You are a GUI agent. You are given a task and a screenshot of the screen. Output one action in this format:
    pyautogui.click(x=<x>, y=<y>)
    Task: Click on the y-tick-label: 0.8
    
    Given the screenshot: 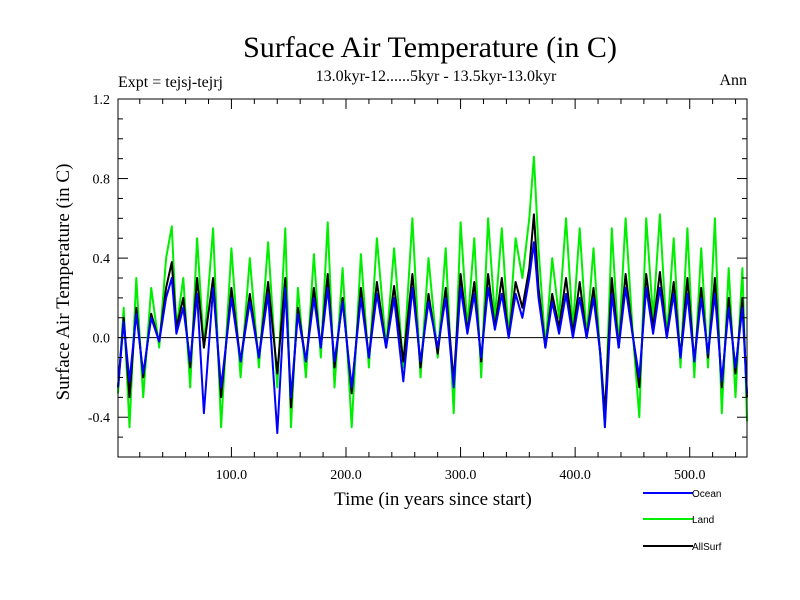 What is the action you would take?
    pyautogui.click(x=102, y=180)
    